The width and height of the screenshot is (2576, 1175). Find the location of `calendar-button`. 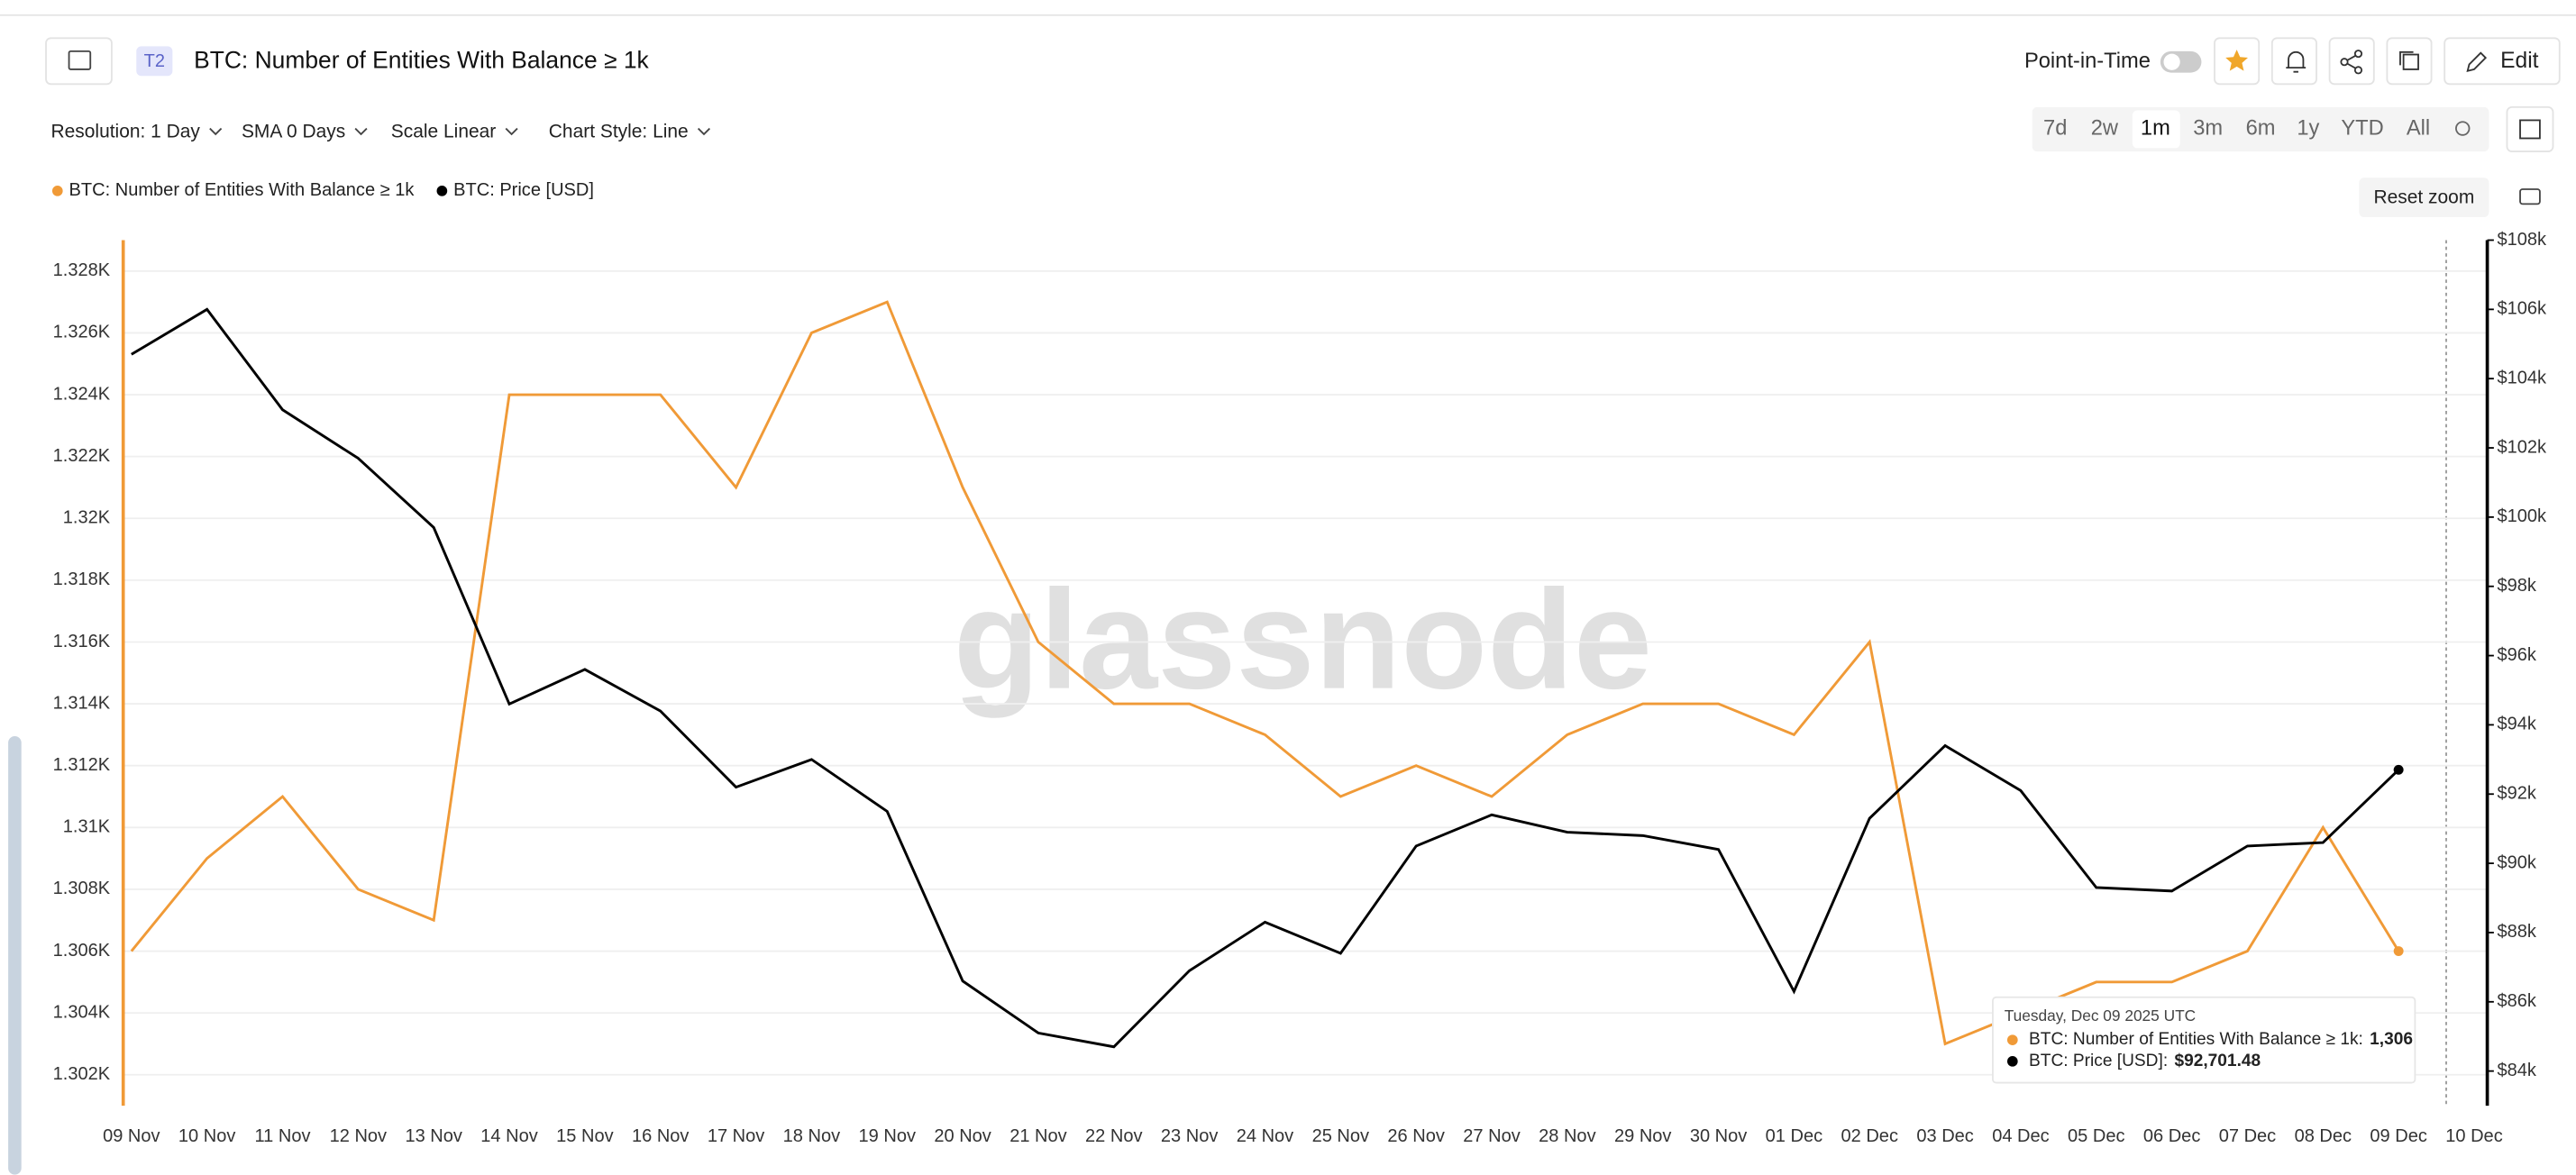

calendar-button is located at coordinates (2530, 128).